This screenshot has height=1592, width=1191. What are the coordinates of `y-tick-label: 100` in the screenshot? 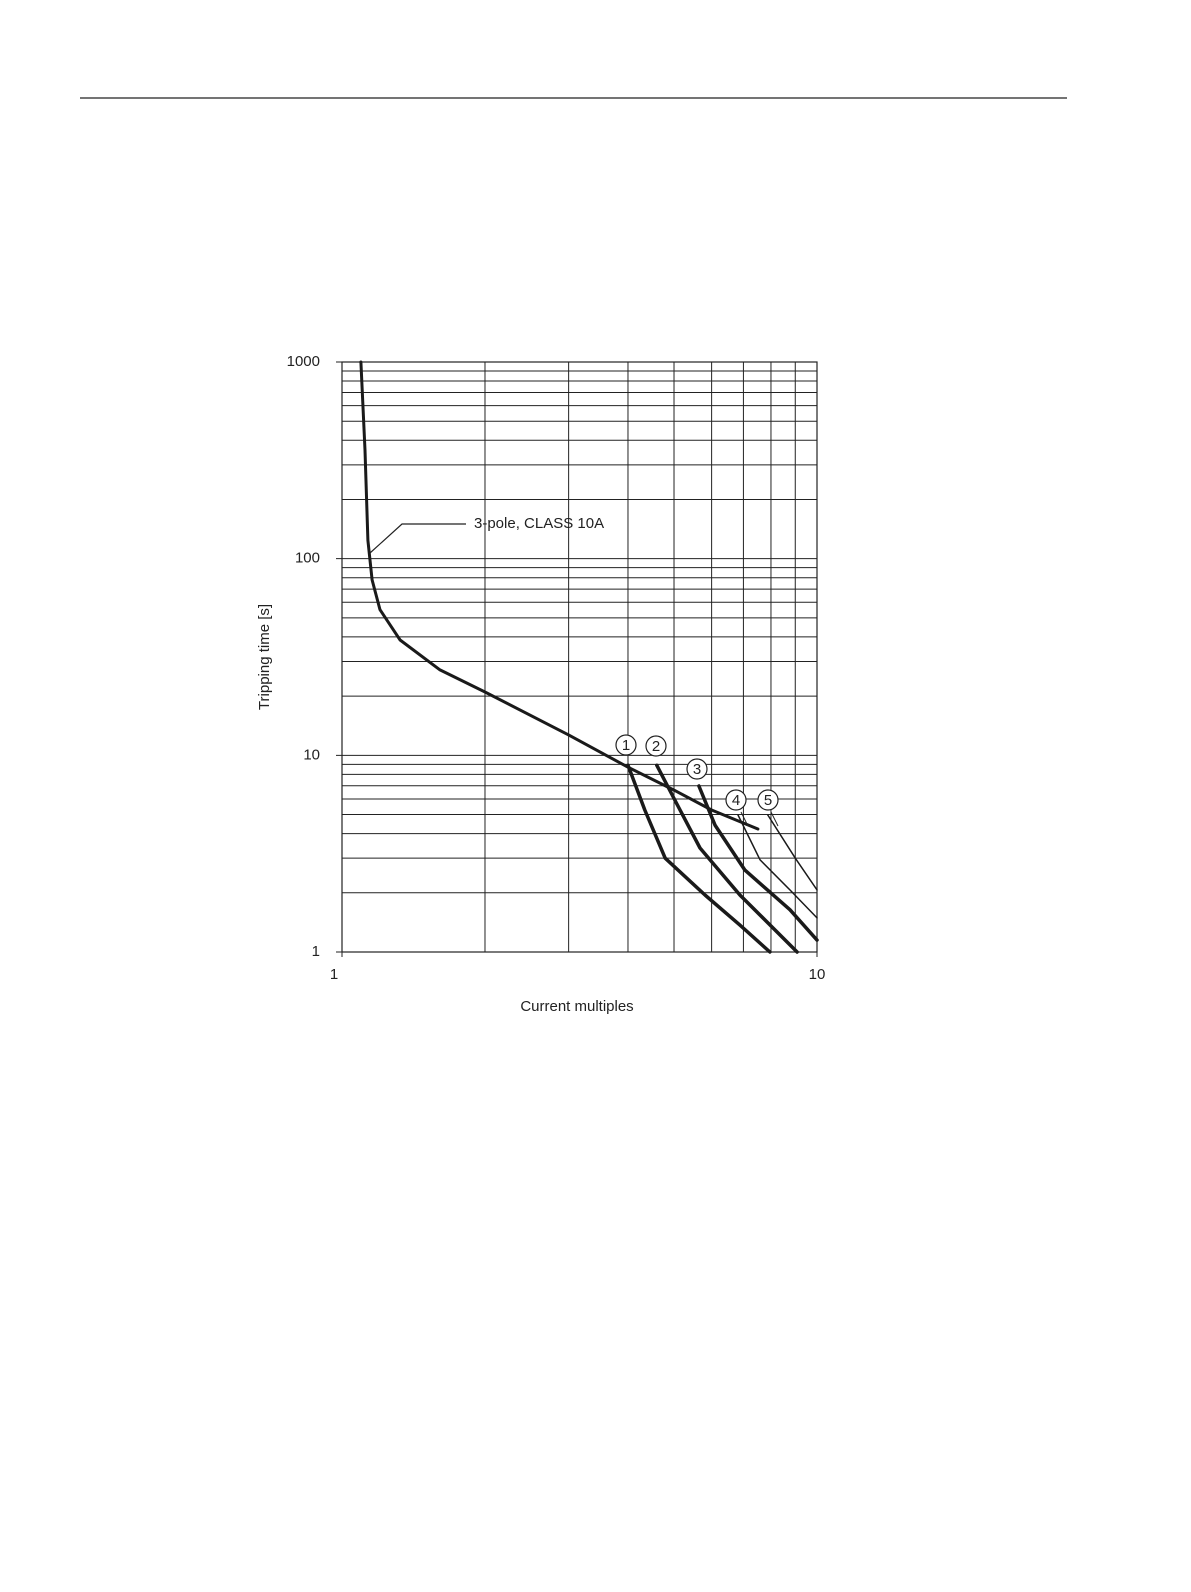 It's located at (307, 558).